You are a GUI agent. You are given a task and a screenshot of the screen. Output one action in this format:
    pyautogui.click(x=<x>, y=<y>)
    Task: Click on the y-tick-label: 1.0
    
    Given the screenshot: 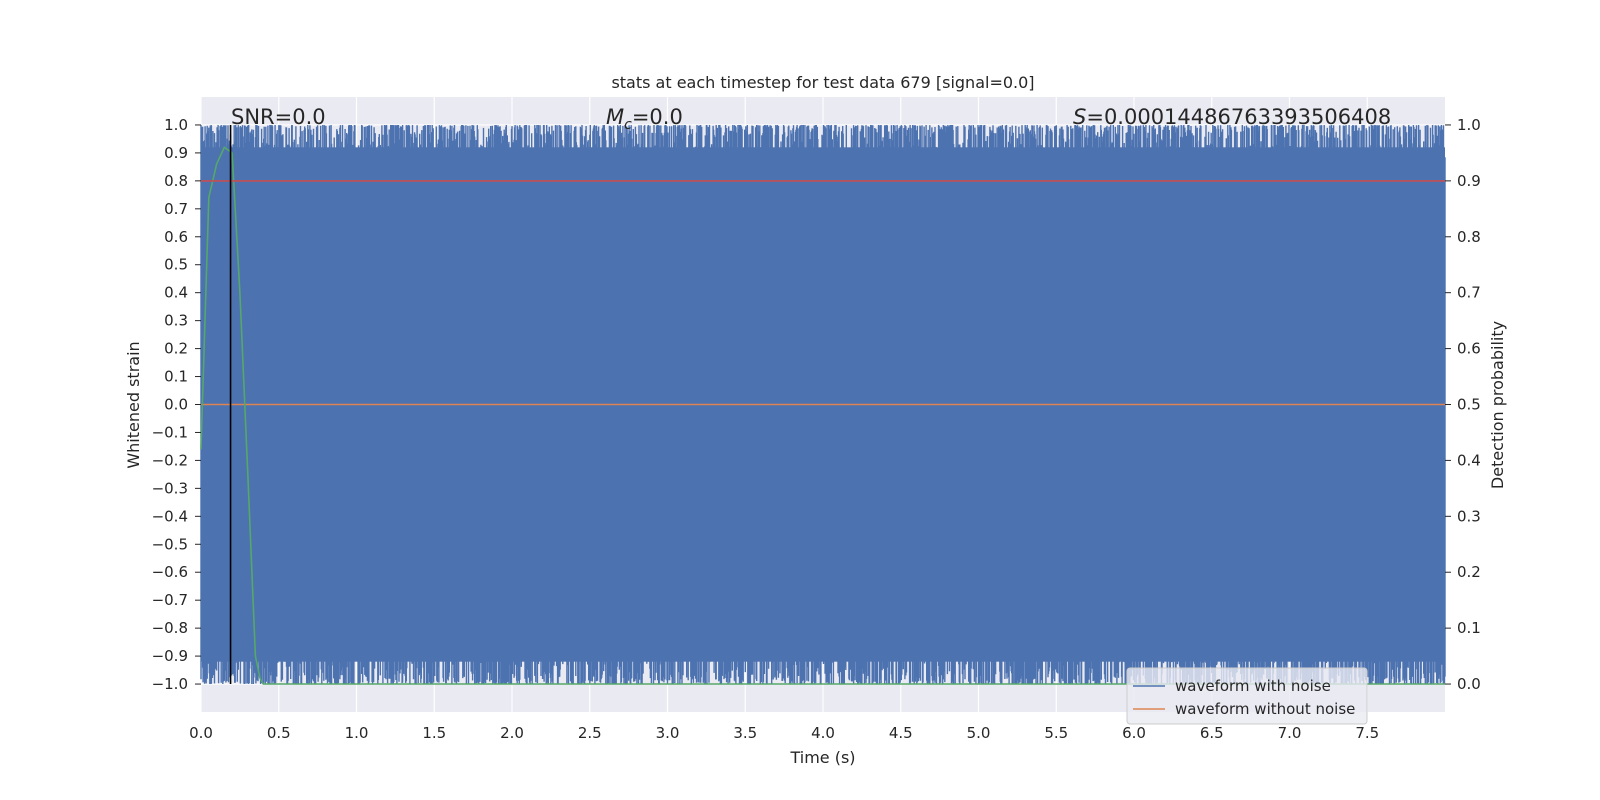 What is the action you would take?
    pyautogui.click(x=176, y=125)
    